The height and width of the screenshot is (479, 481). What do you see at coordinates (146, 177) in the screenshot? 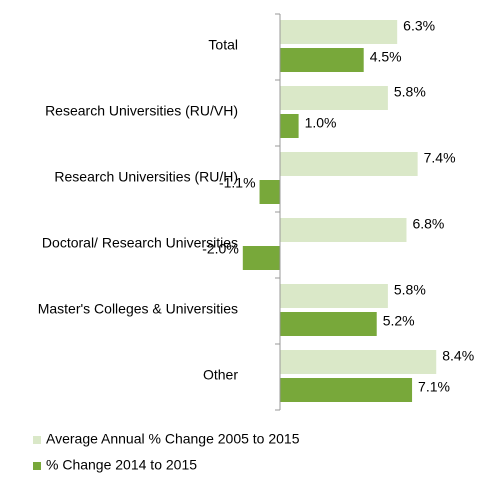
I see `category-label: Research Universities (RU/H)` at bounding box center [146, 177].